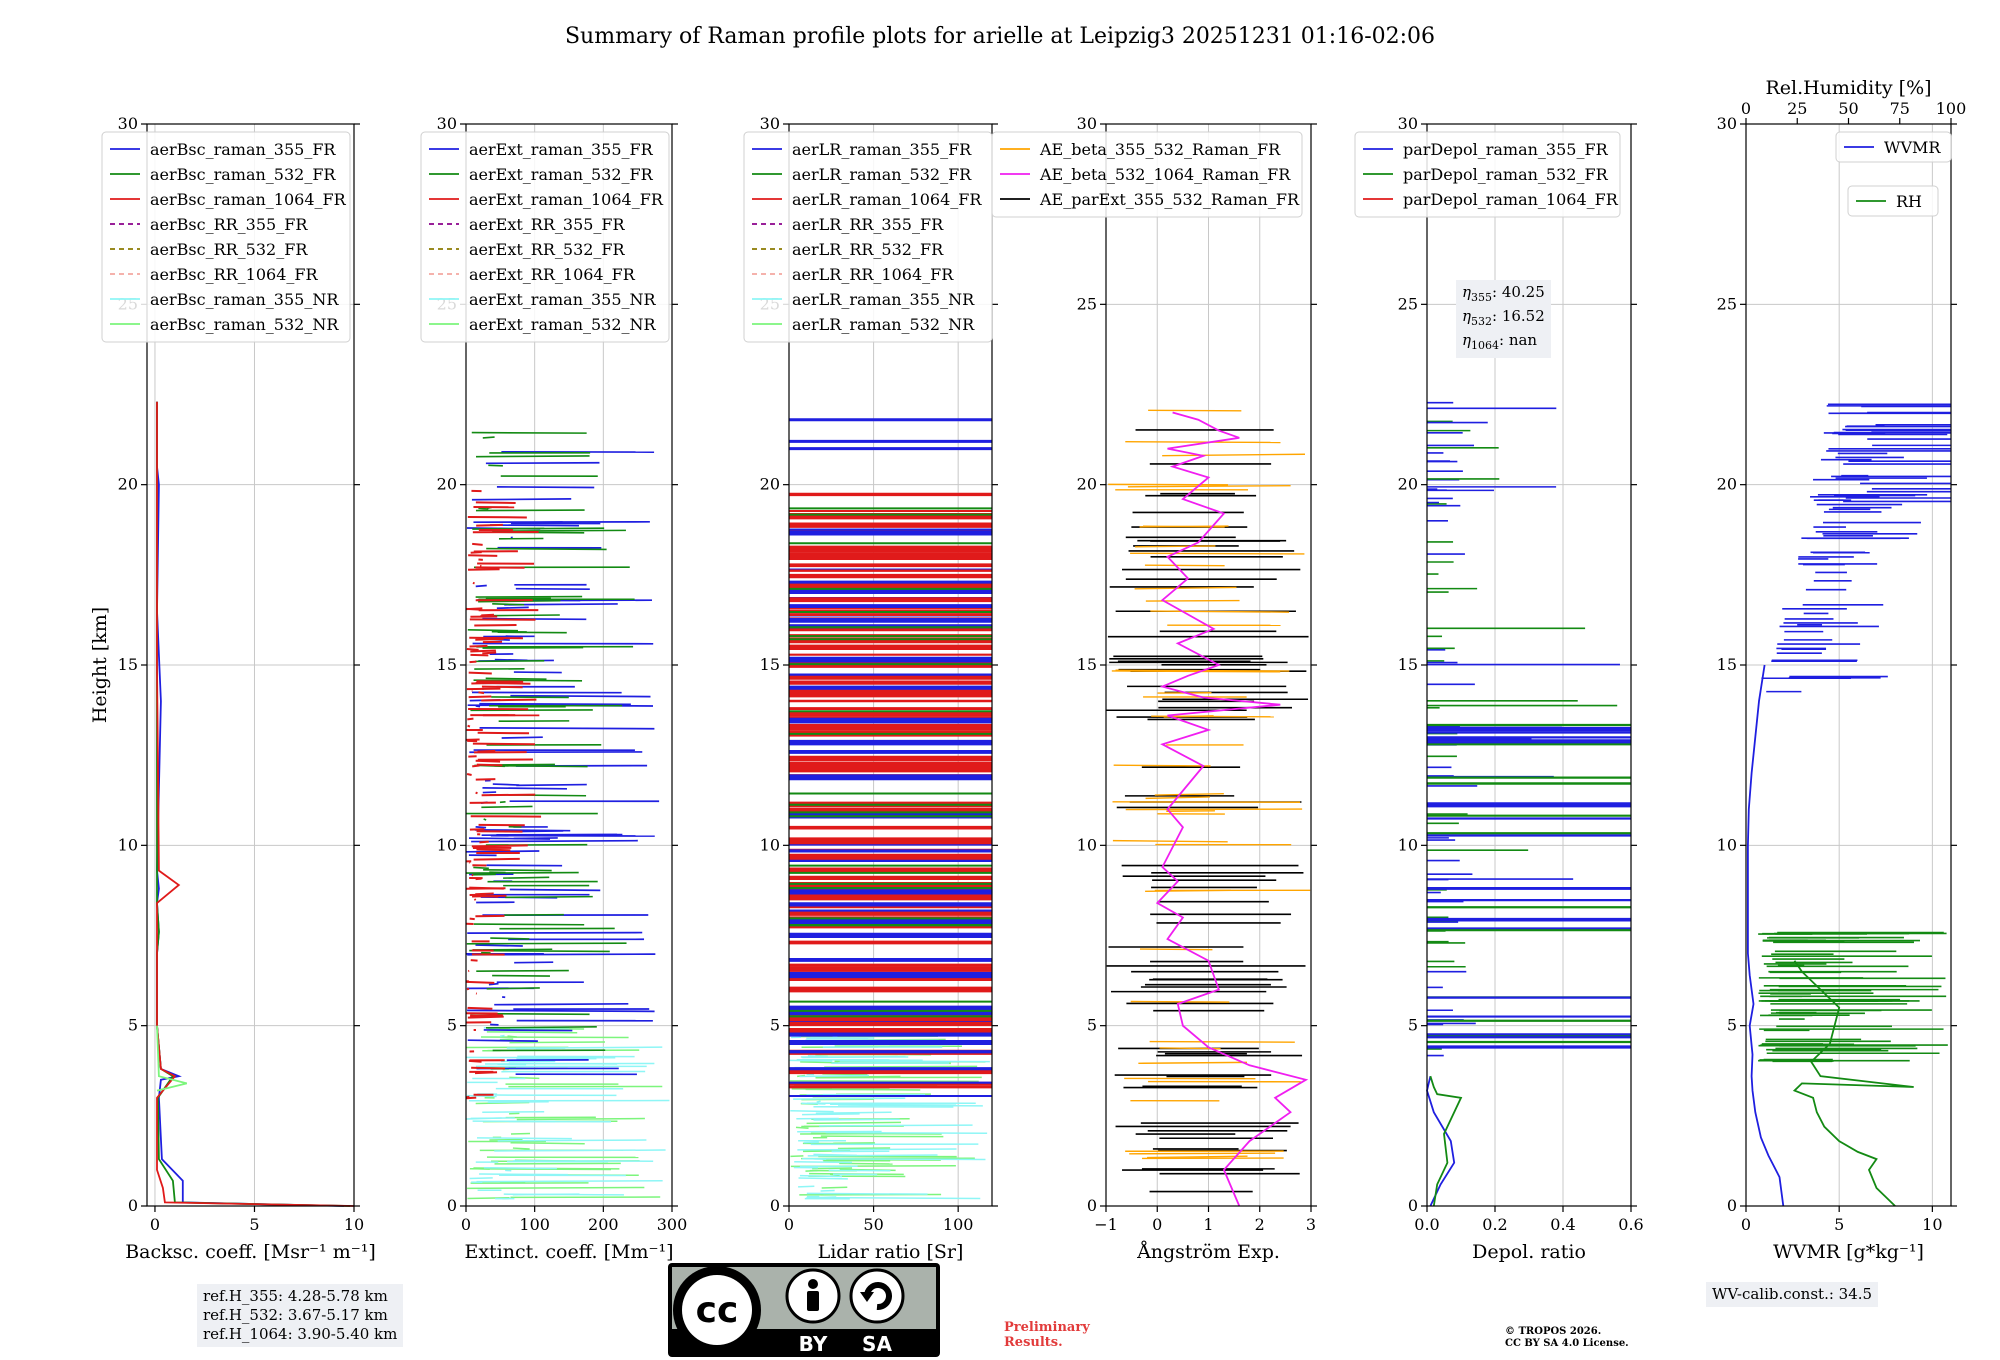 Image resolution: width=2000 pixels, height=1360 pixels. What do you see at coordinates (1506, 174) in the screenshot?
I see `legend-label: parDepol_raman_532_FR` at bounding box center [1506, 174].